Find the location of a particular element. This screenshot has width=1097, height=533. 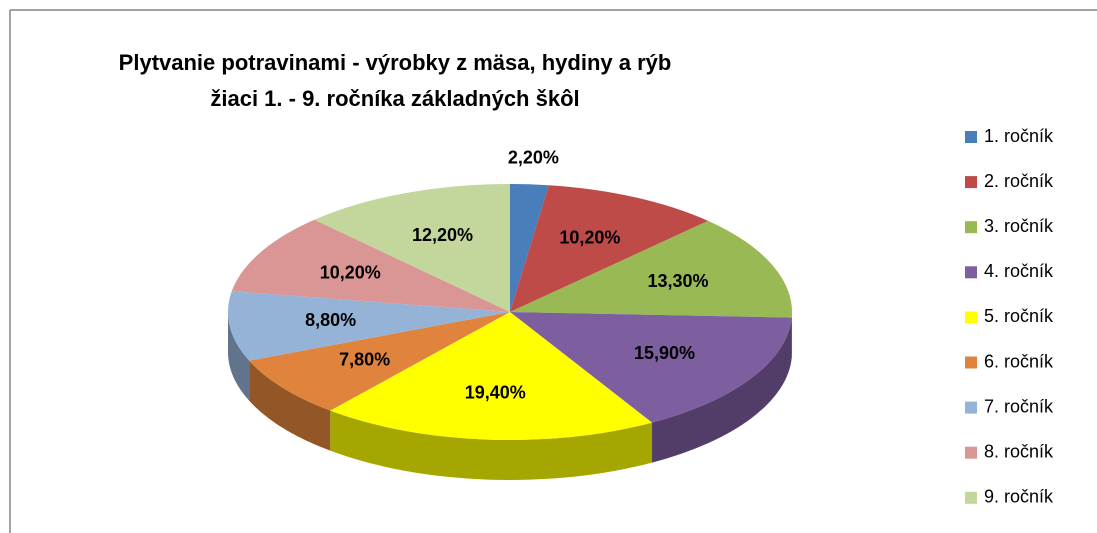

legend-label: 3. ročník is located at coordinates (1019, 226).